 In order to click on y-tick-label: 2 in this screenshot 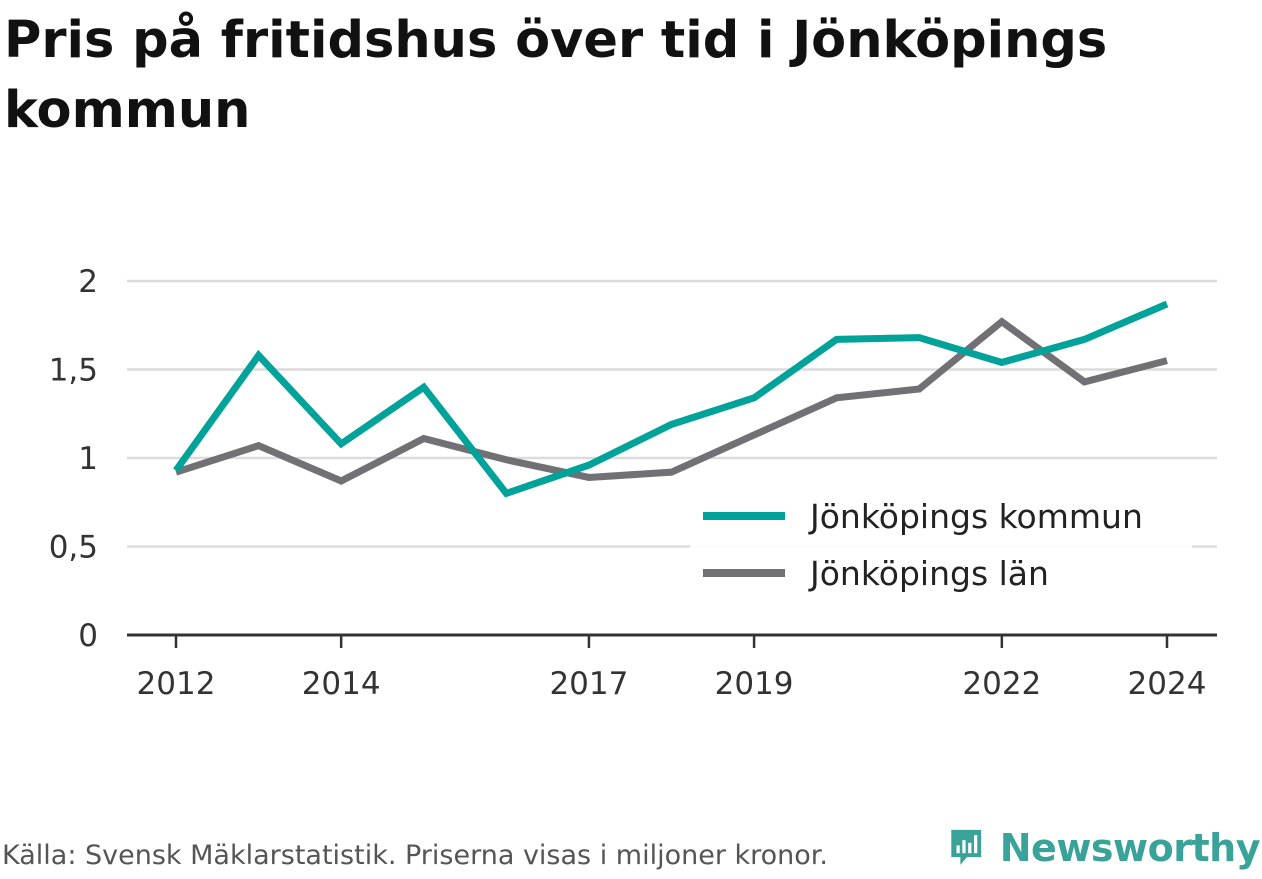, I will do `click(88, 282)`.